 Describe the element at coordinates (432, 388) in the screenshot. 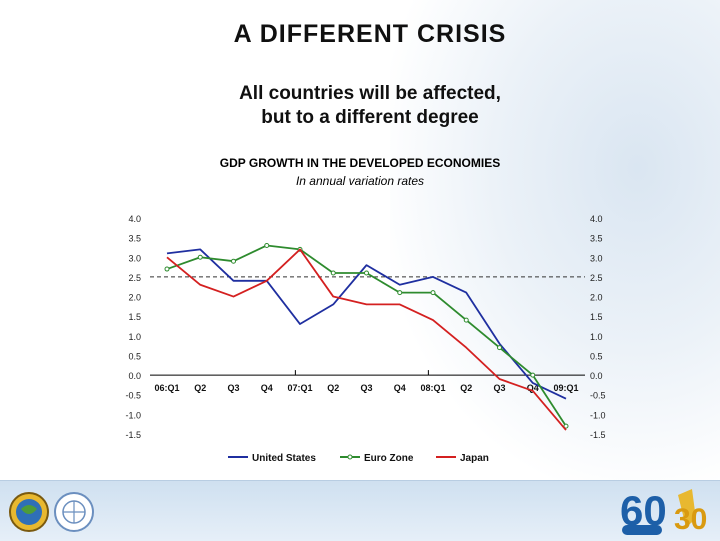

I see `x-tick-label: 08:Q1` at that location.